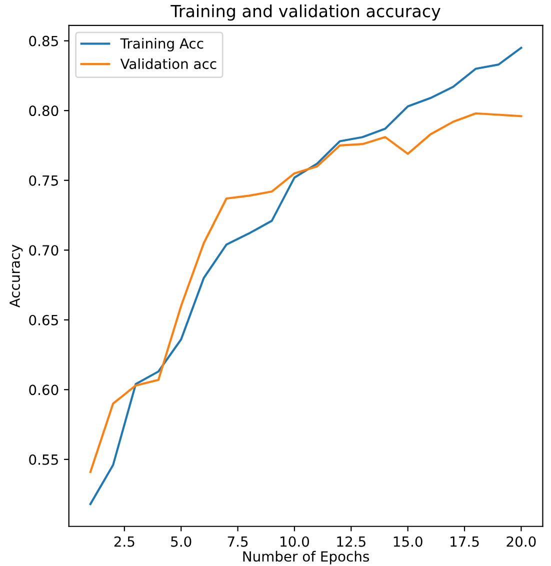 The width and height of the screenshot is (551, 566). Describe the element at coordinates (16, 276) in the screenshot. I see `y-axis-title: Accuracy` at that location.